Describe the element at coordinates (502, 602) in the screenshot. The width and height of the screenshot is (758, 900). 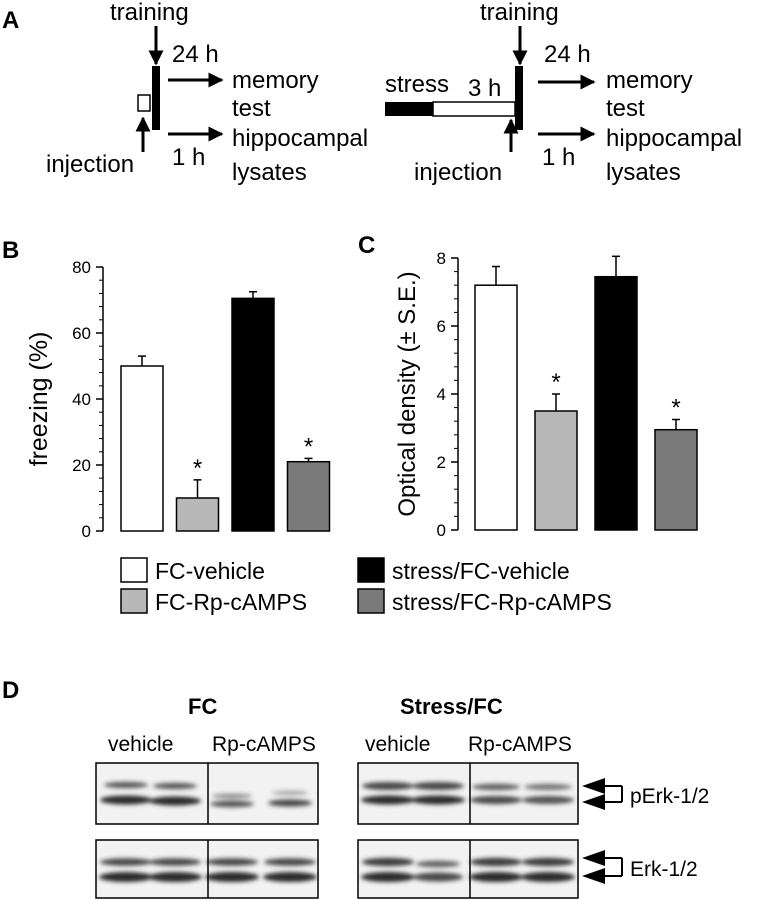
I see `legend-label-3: stress/FC-Rp-cAMPS` at that location.